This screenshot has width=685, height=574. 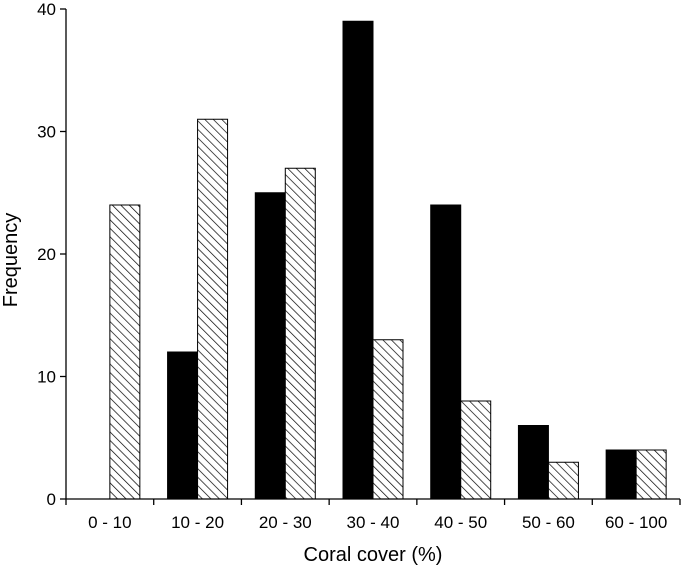 What do you see at coordinates (109, 522) in the screenshot?
I see `x-tick-label: 0 - 10` at bounding box center [109, 522].